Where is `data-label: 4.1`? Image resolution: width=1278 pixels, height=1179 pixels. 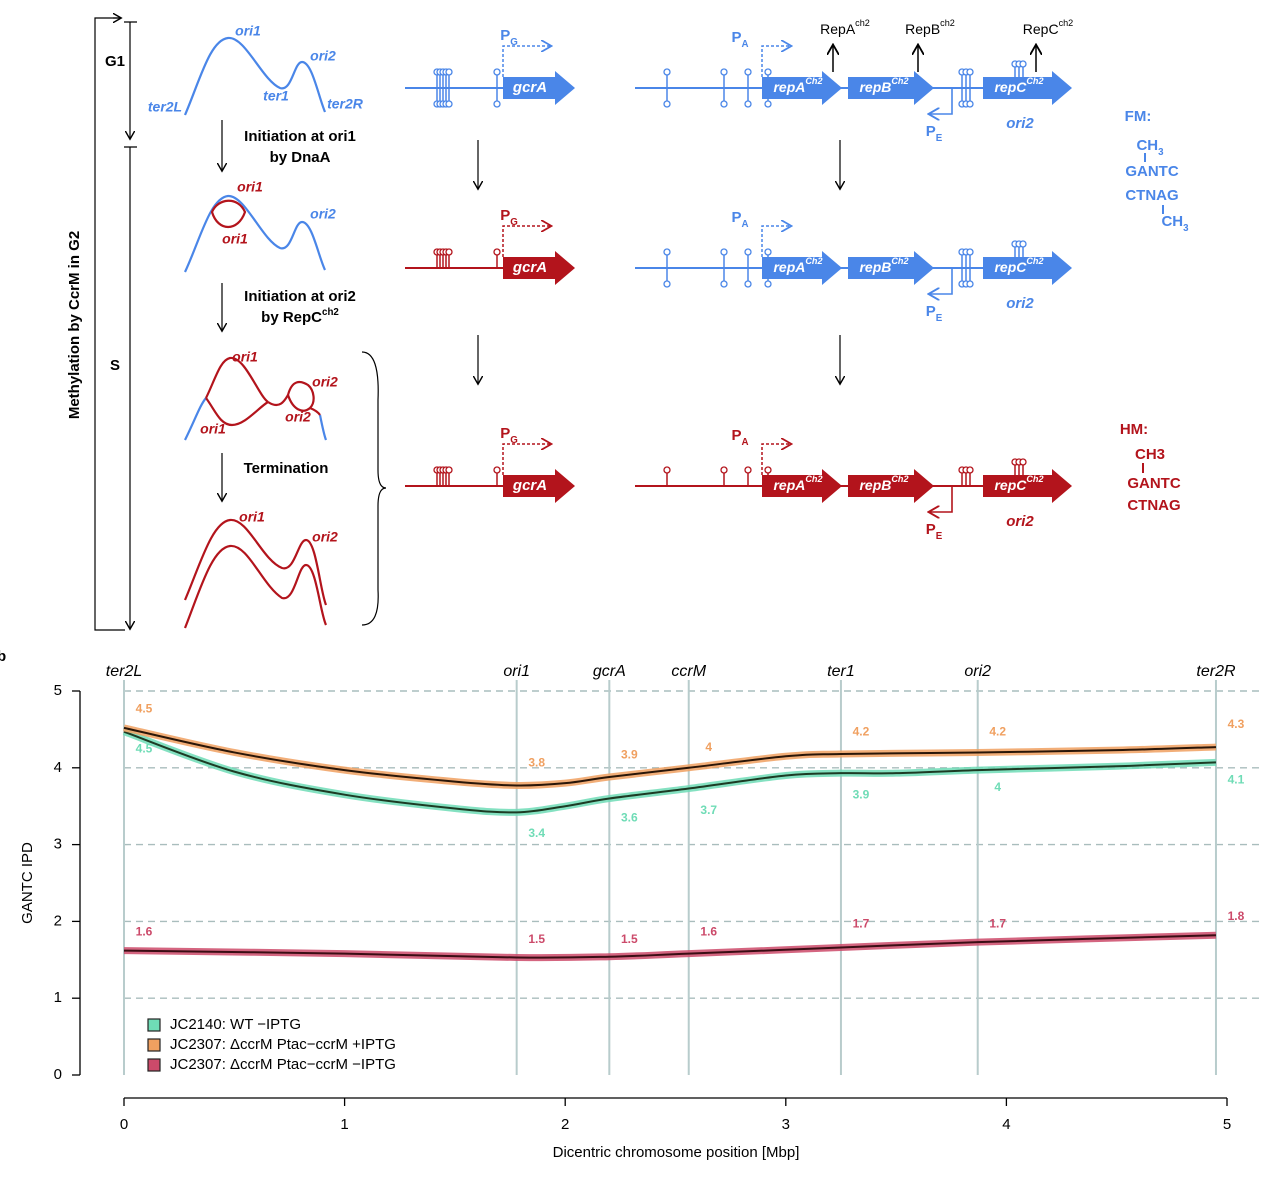
data-label: 4.1 is located at coordinates (1236, 779).